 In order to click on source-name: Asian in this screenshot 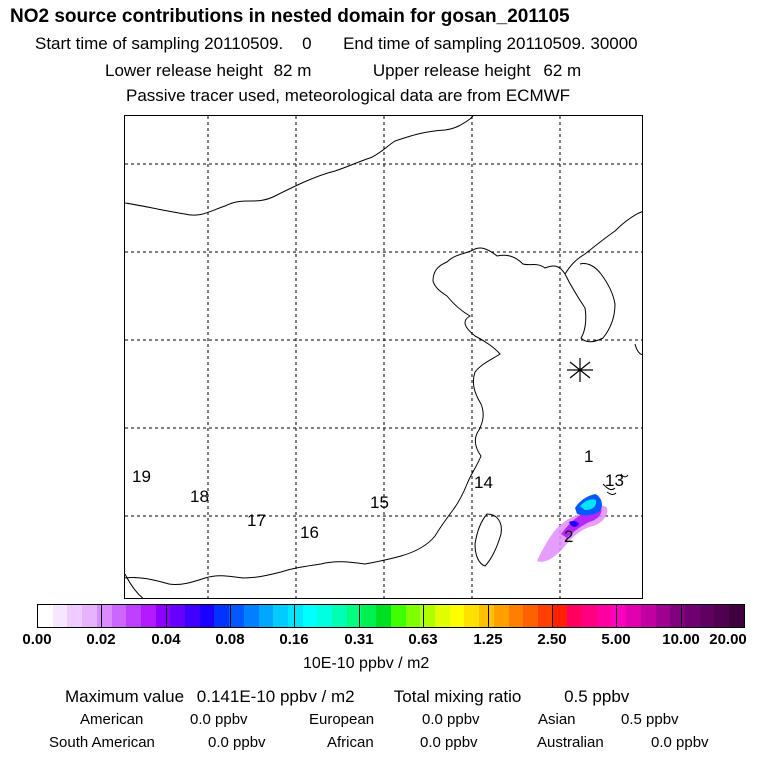, I will do `click(557, 719)`.